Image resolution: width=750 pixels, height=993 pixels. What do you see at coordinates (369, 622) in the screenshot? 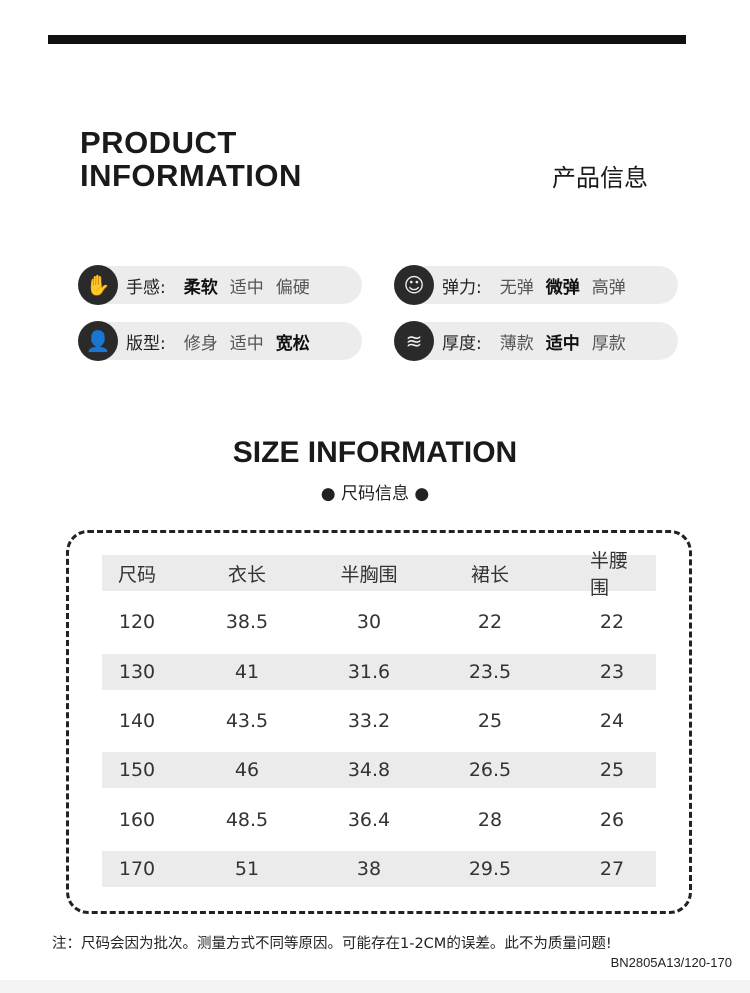
I see `table-cell: 30` at bounding box center [369, 622].